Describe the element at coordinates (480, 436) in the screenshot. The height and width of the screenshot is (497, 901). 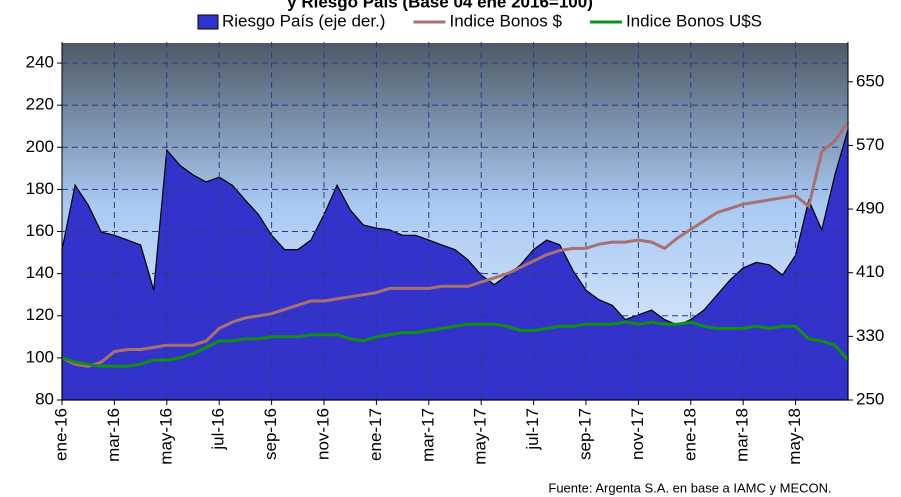
I see `x-tick-label: may-17` at that location.